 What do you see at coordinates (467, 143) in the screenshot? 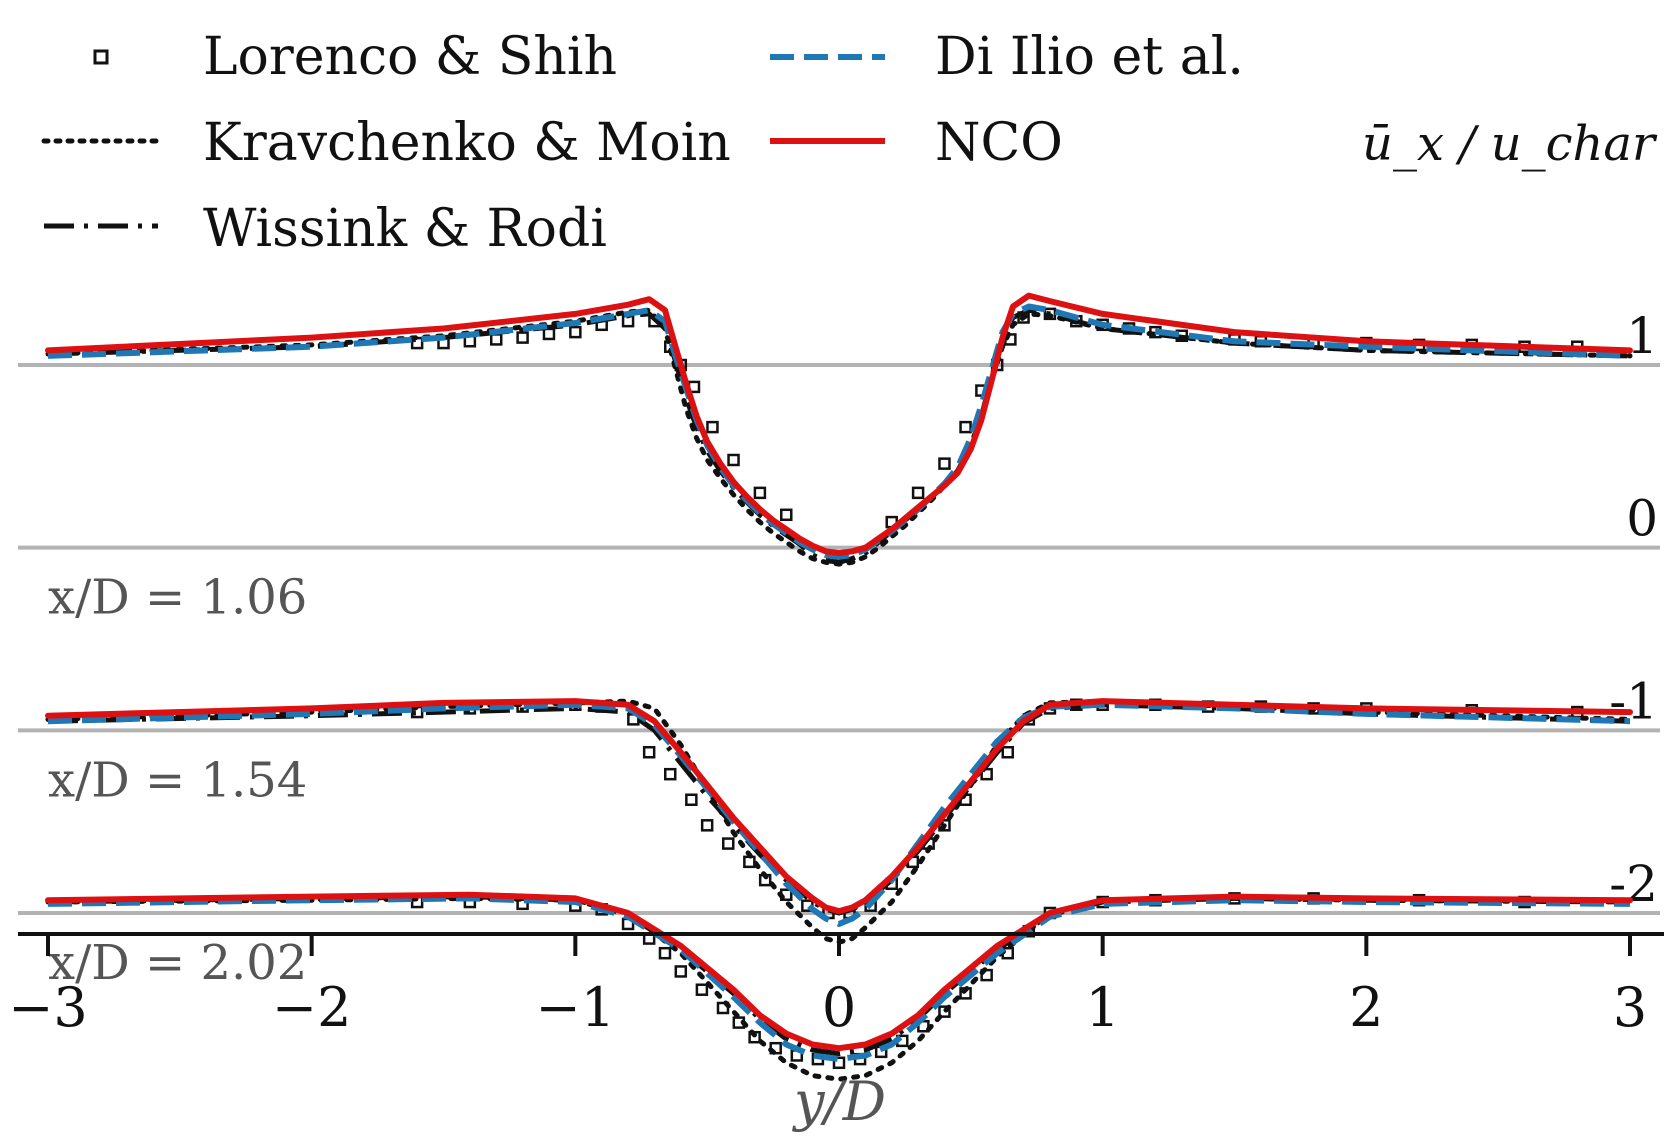
I see `legend-label-kravchenko-moin: Kravchenko & Moin` at bounding box center [467, 143].